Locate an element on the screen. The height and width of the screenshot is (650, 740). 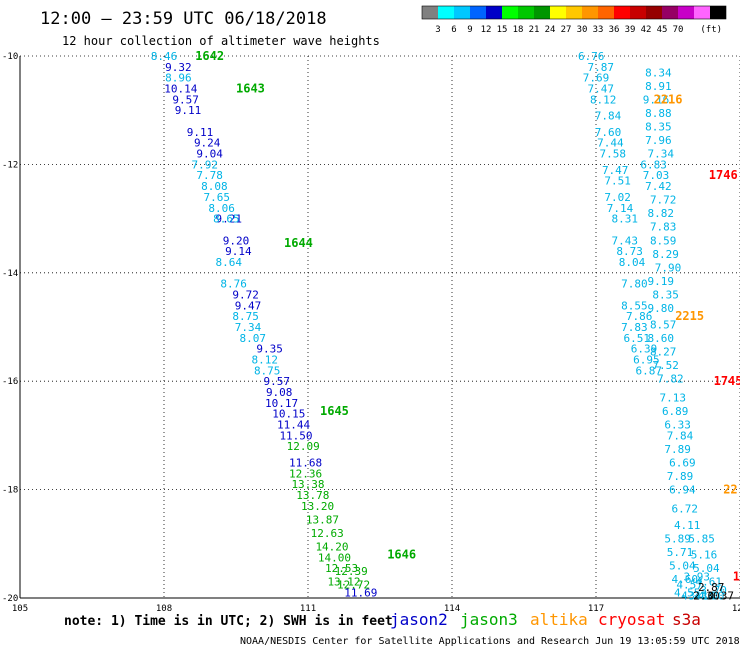
colorbar: 3 6 9 12 15 18 21 24 27 30 33 36 39 42 45 70 (ft) is located at coordinates (574, 20).